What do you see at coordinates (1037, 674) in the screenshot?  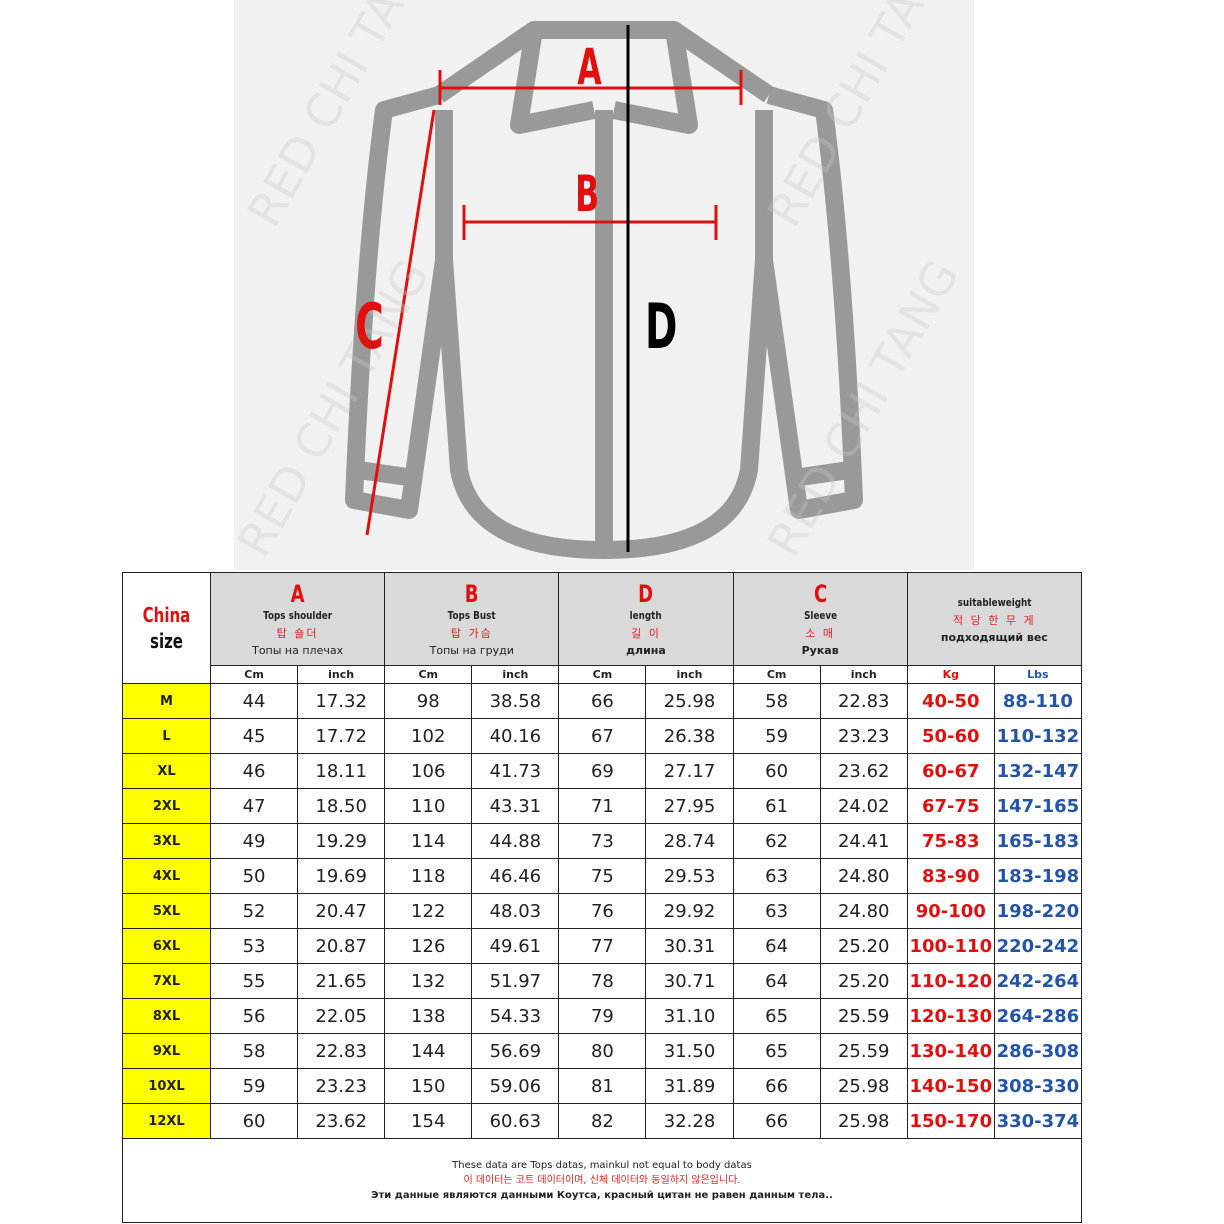 I see `unit-header: Lbs` at bounding box center [1037, 674].